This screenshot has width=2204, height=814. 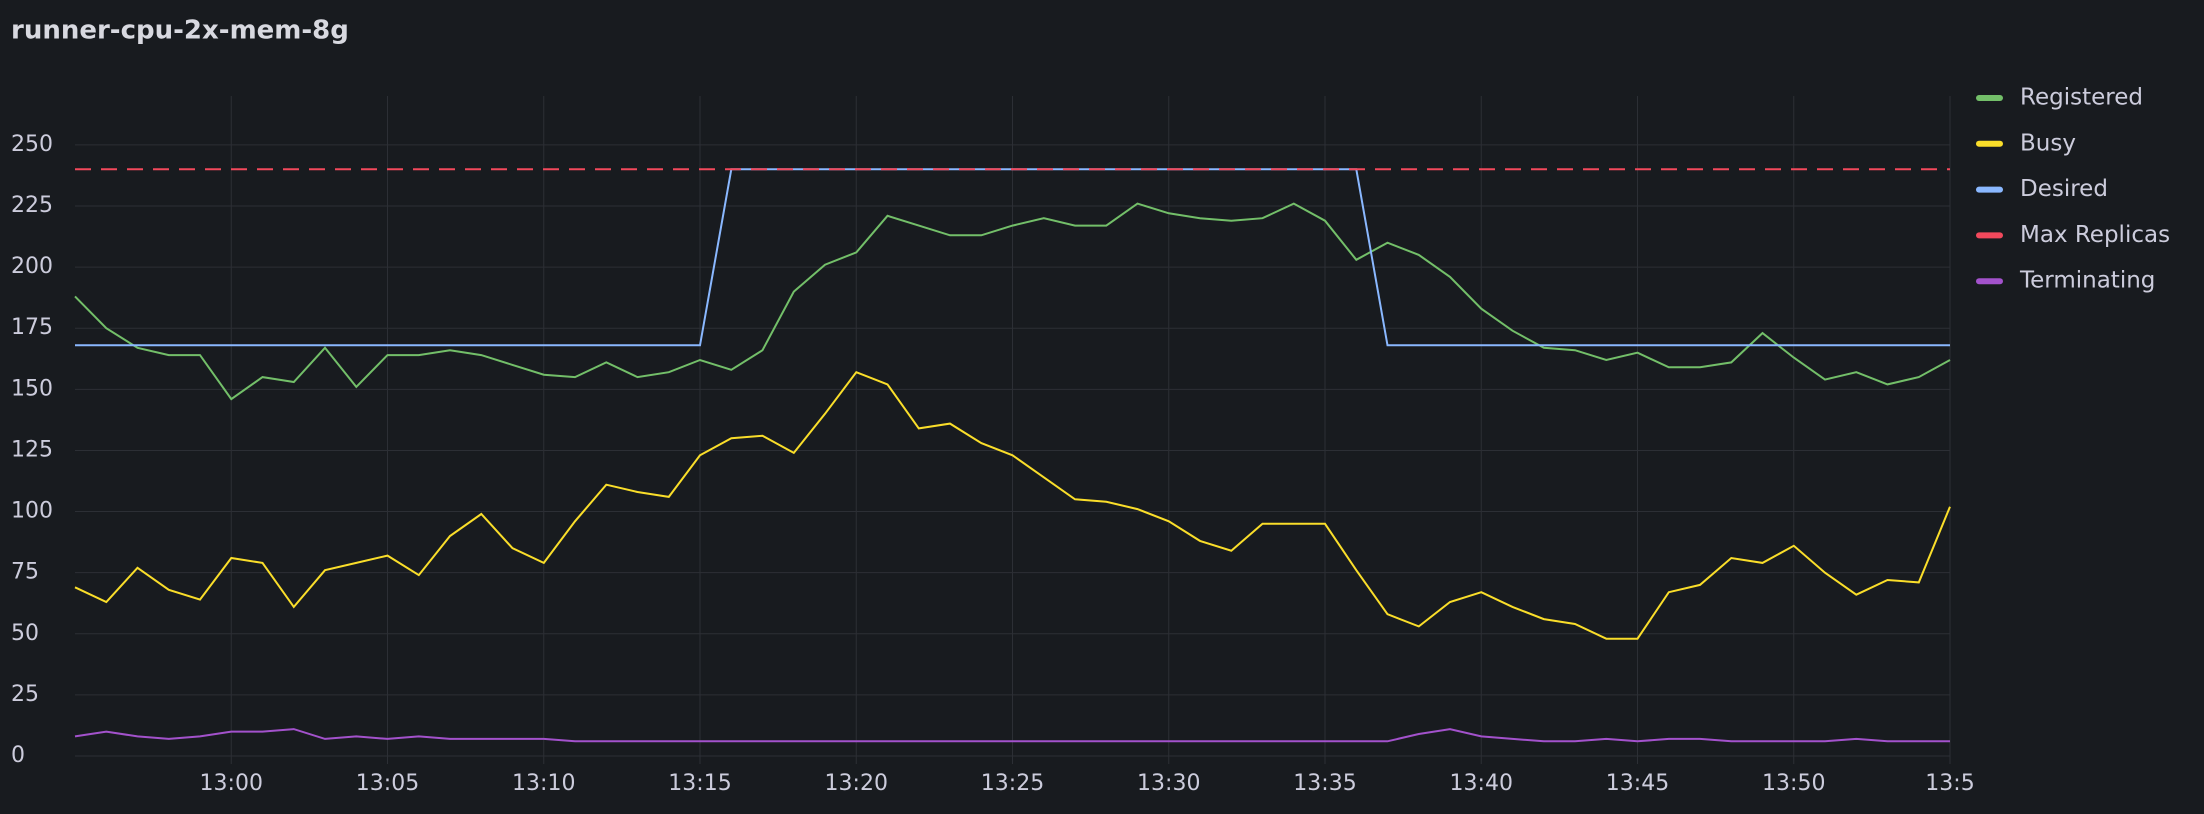 I want to click on y-tick-label: 175, so click(x=32, y=327).